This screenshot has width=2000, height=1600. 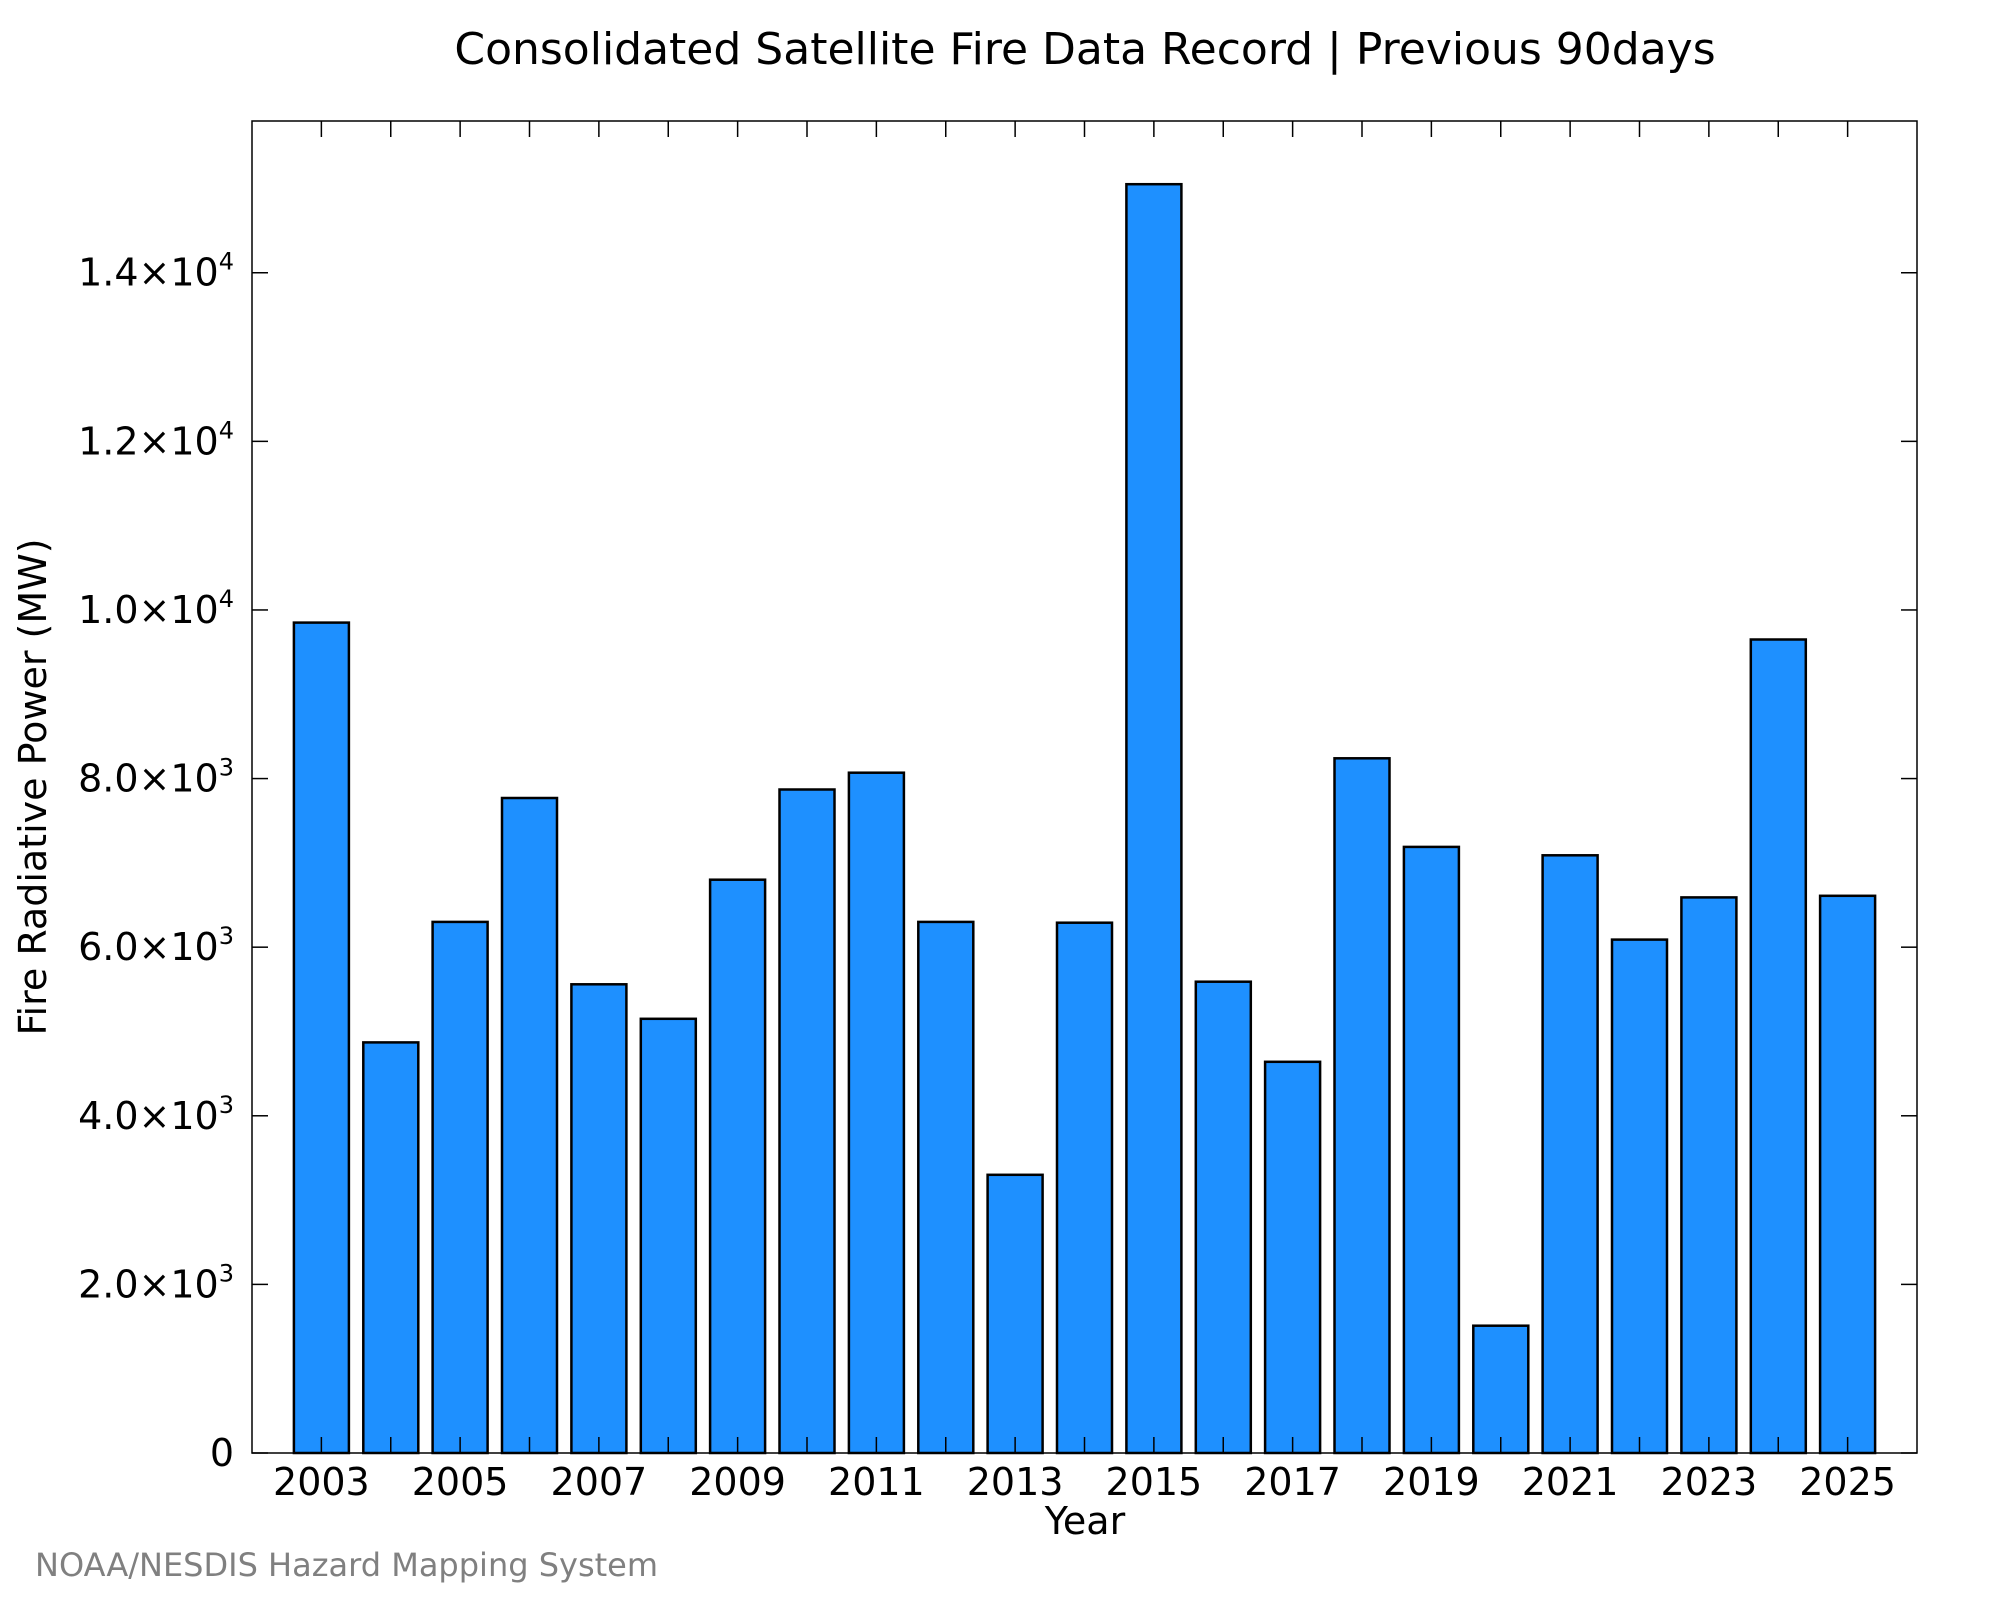 I want to click on x-tick-label-2025: 2025, so click(x=1847, y=1482).